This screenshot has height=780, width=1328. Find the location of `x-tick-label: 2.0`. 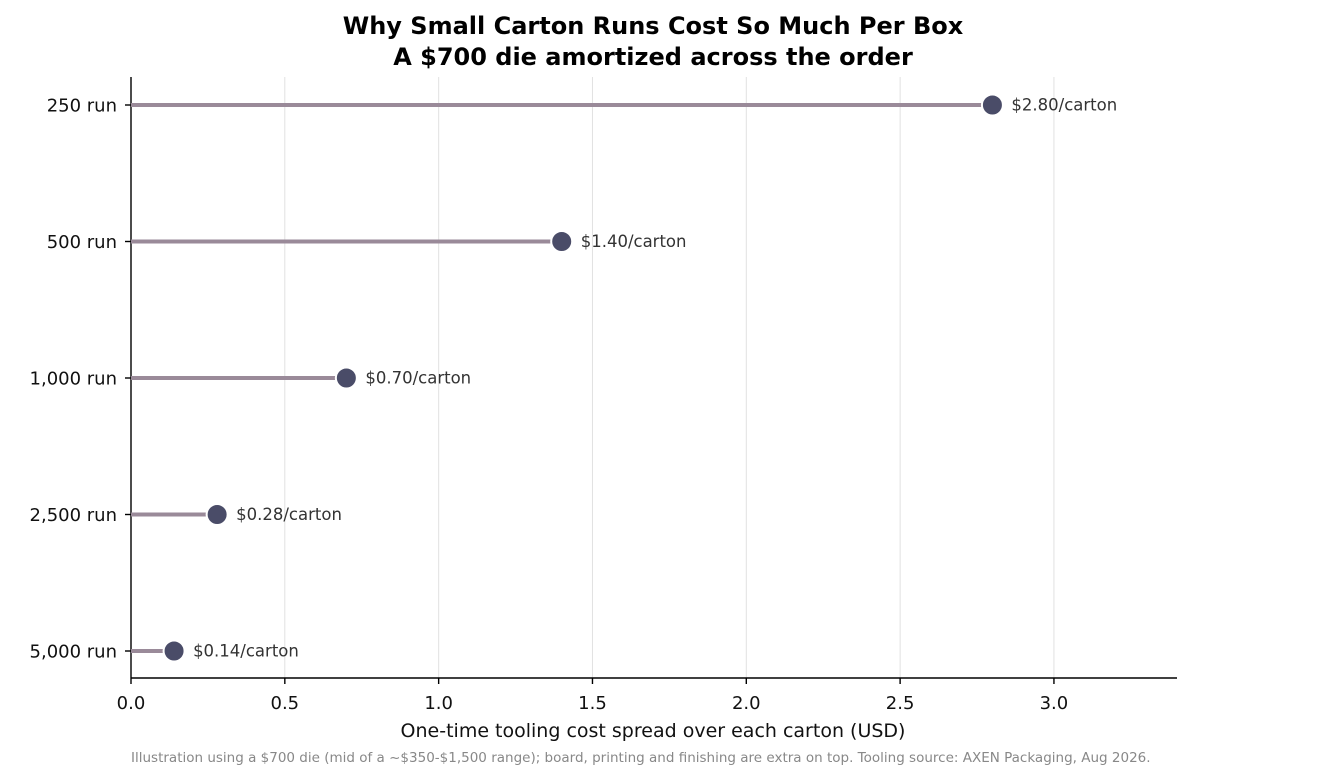

x-tick-label: 2.0 is located at coordinates (746, 703).